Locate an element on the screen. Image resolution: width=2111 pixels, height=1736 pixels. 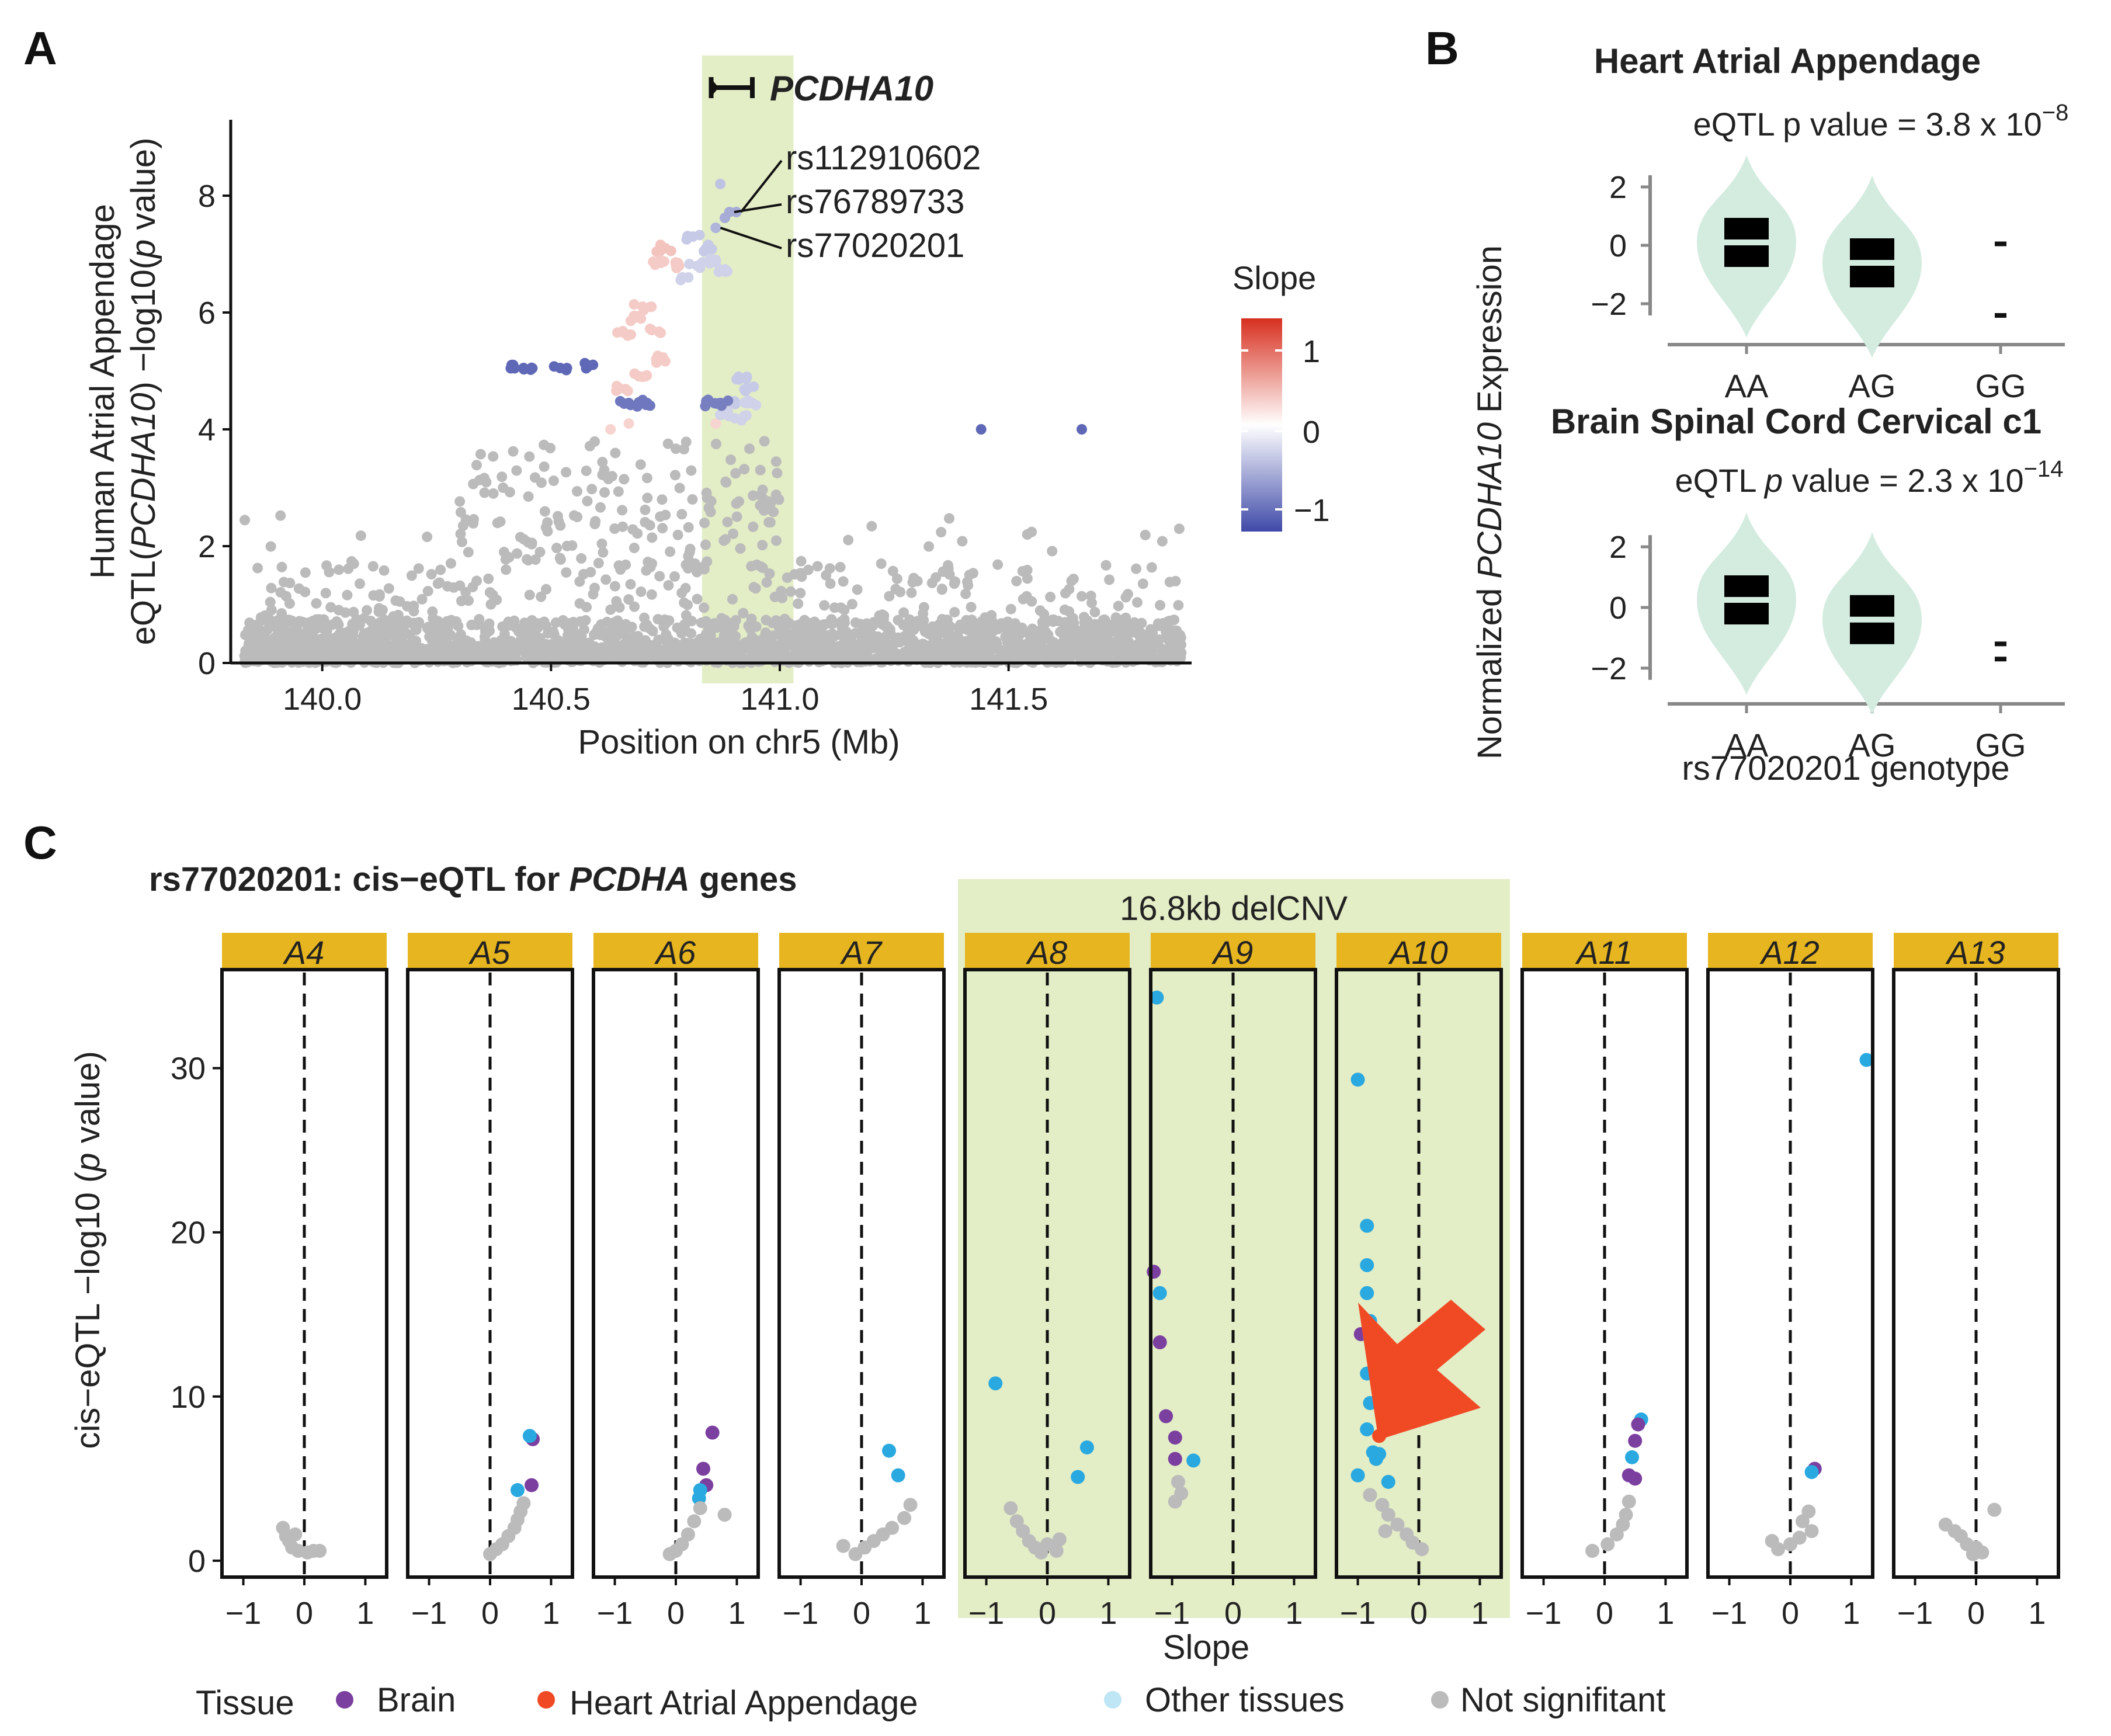
y-tick-label: 8 is located at coordinates (207, 196).